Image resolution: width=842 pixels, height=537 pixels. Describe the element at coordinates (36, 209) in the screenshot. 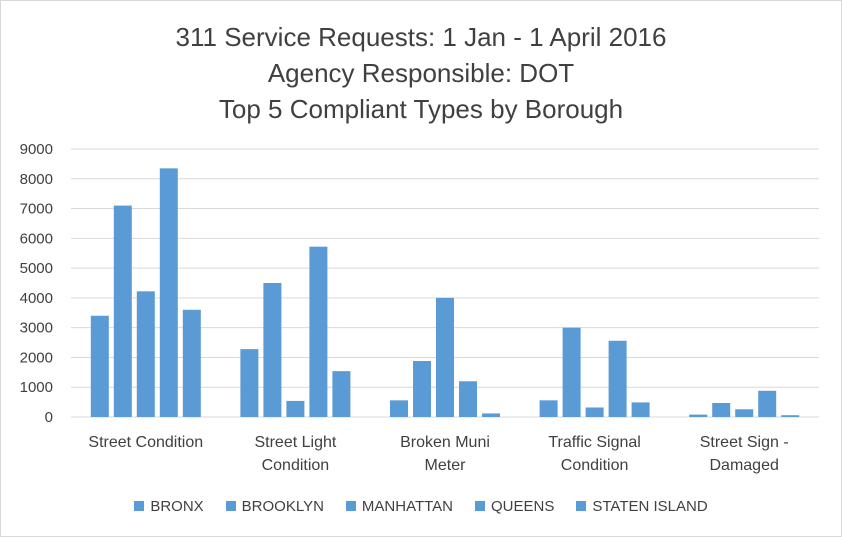

I see `y-tick-label: 7000` at that location.